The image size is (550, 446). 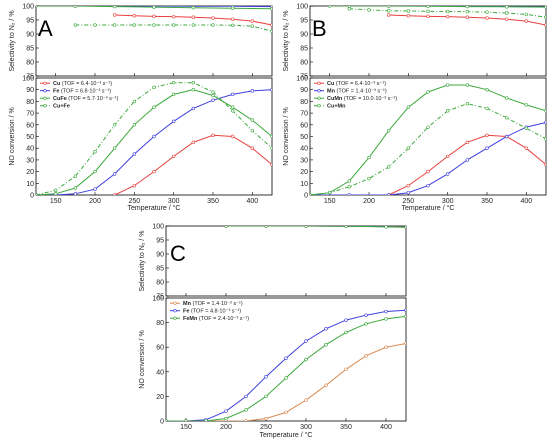 What do you see at coordinates (304, 77) in the screenshot?
I see `y-tick-label-top: 75` at bounding box center [304, 77].